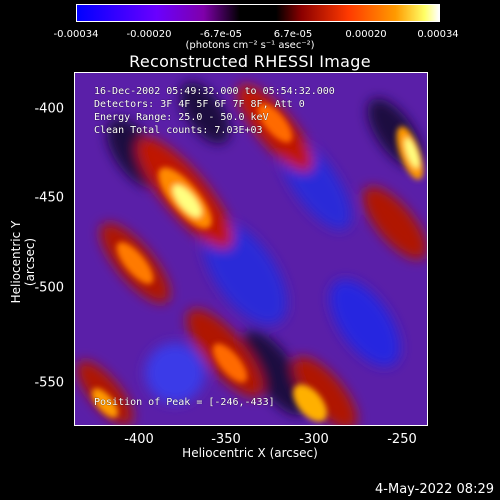 The width and height of the screenshot is (500, 500). Describe the element at coordinates (76, 34) in the screenshot. I see `colorbar-tick: -0.00034` at that location.